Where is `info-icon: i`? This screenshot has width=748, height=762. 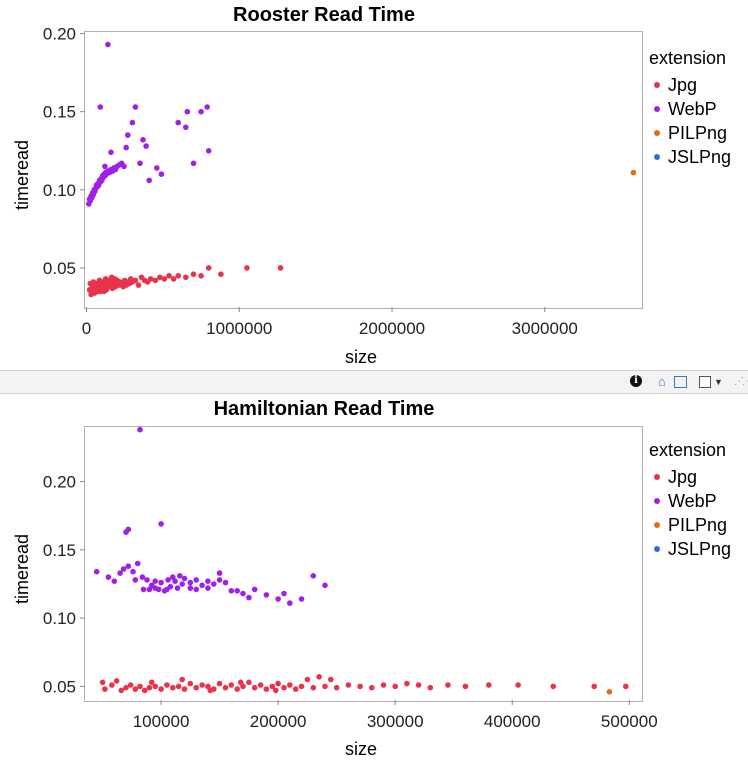 info-icon: i is located at coordinates (636, 381).